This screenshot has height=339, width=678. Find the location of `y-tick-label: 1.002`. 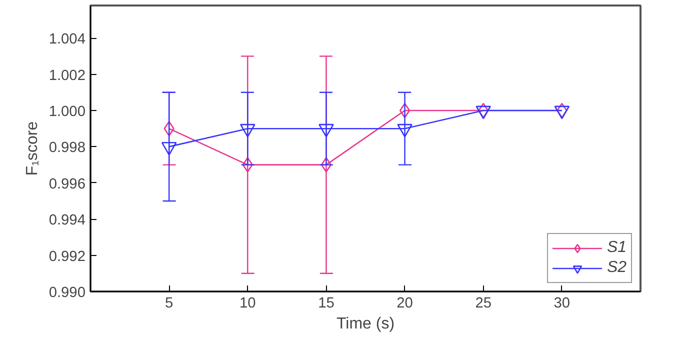

y-tick-label: 1.002 is located at coordinates (67, 76).